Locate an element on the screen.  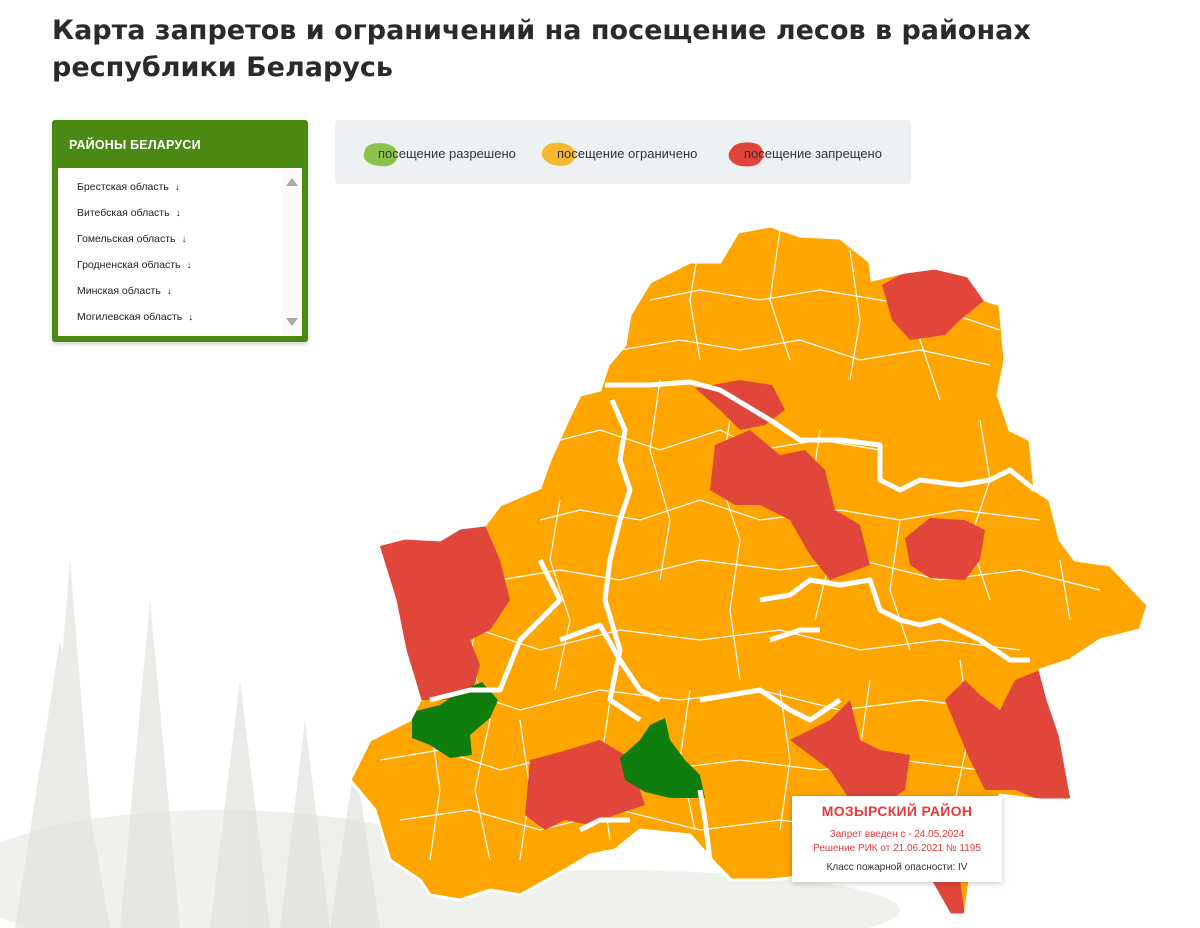
scroll-up-arrow-icon is located at coordinates (292, 182).